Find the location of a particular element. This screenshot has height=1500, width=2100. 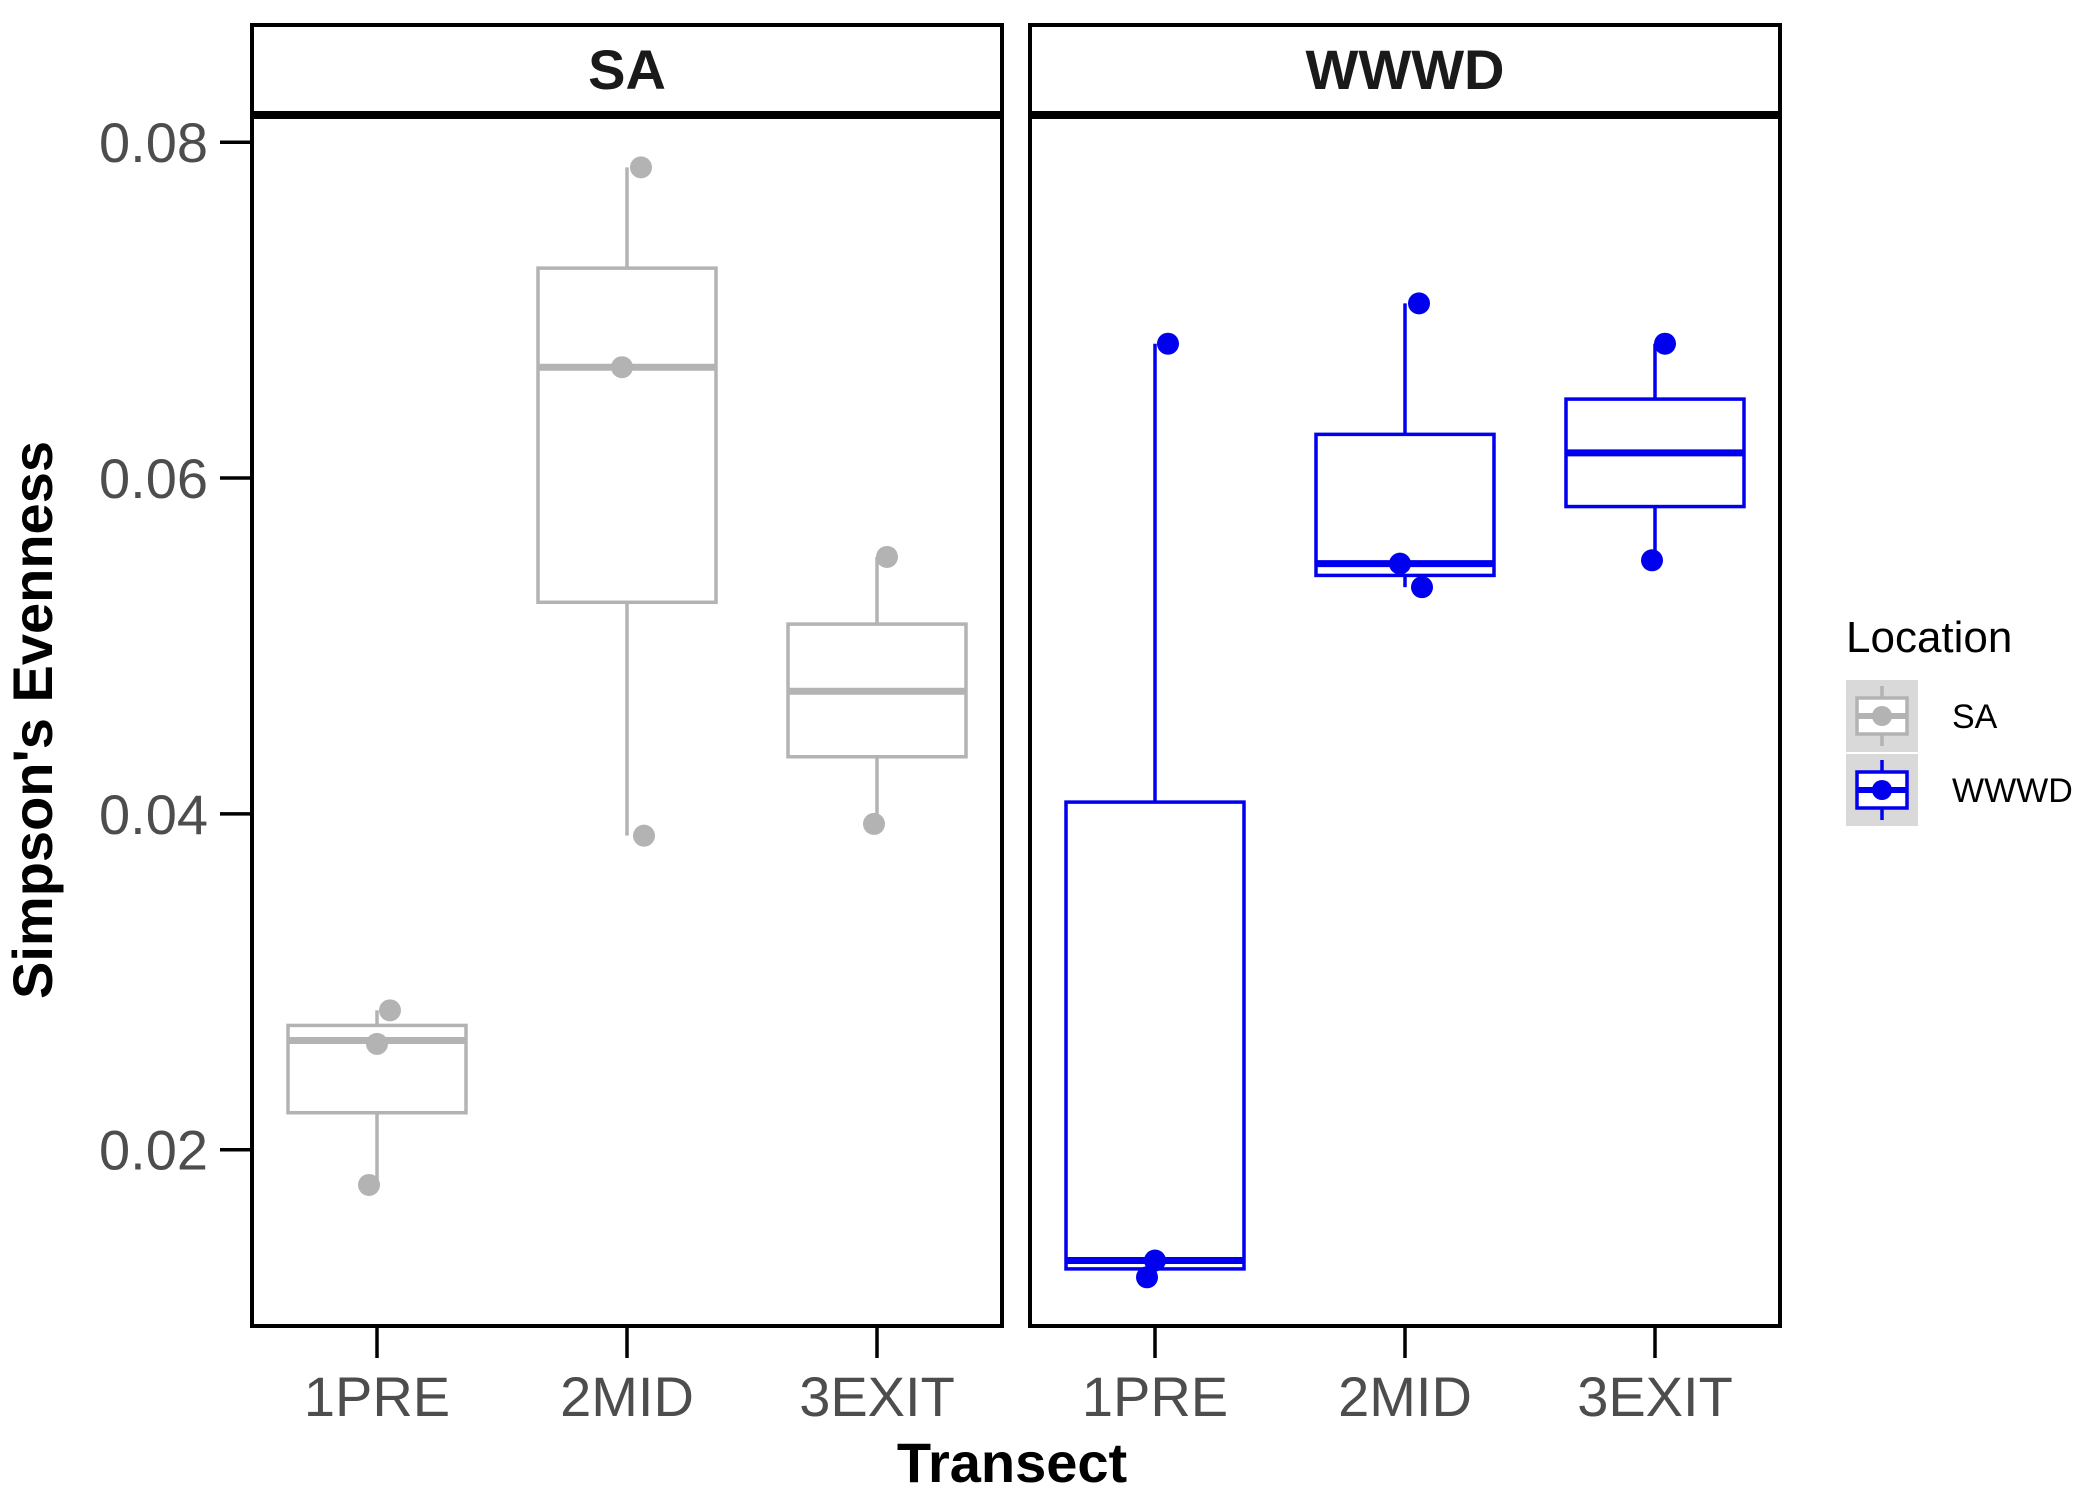

y-tick-label: 0.04 is located at coordinates (153, 814).